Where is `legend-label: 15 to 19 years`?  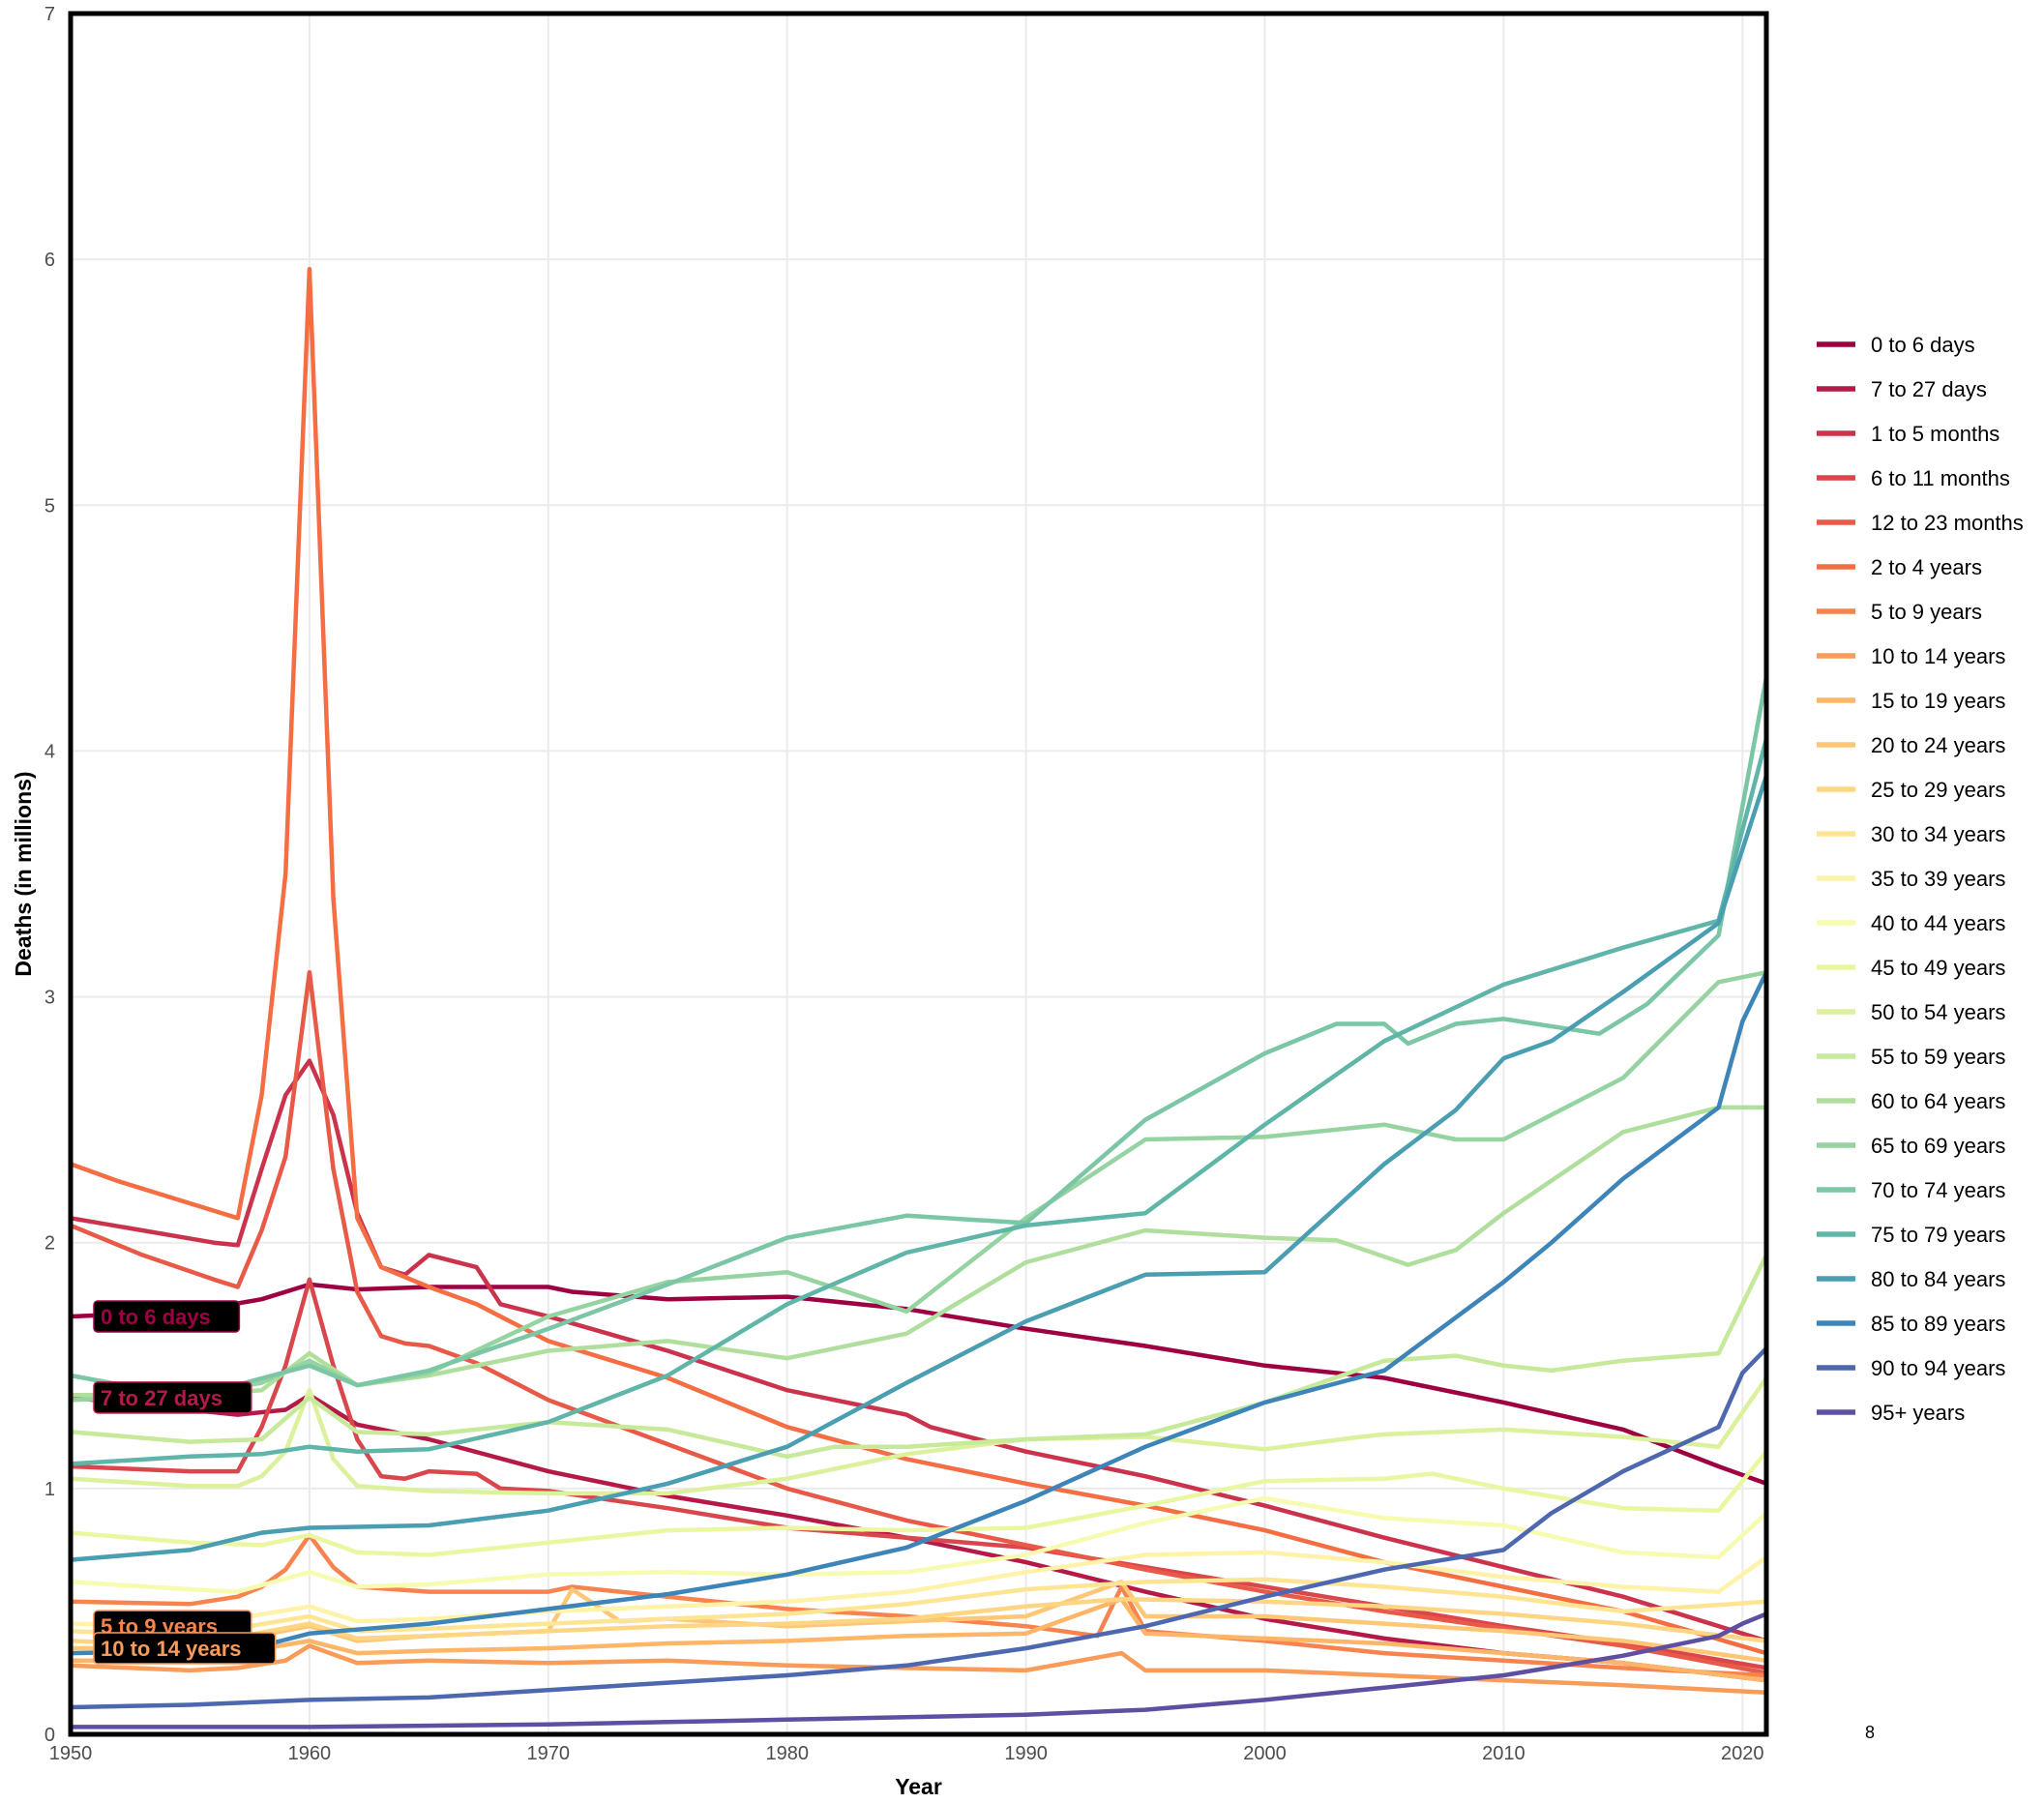 legend-label: 15 to 19 years is located at coordinates (1938, 701).